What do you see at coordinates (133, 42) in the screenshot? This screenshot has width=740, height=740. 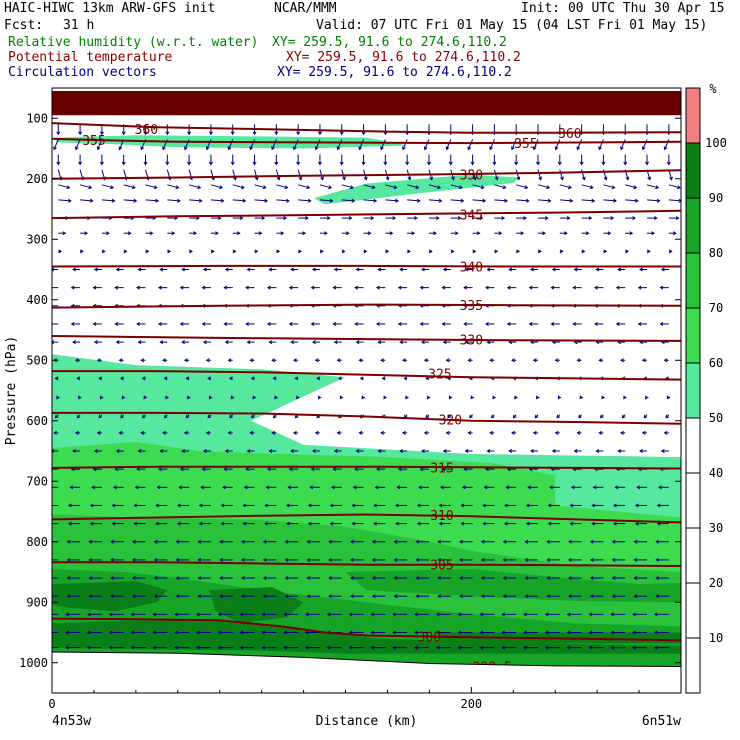 I see `rh-field-label: Relative humidity (w.r.t. water)` at bounding box center [133, 42].